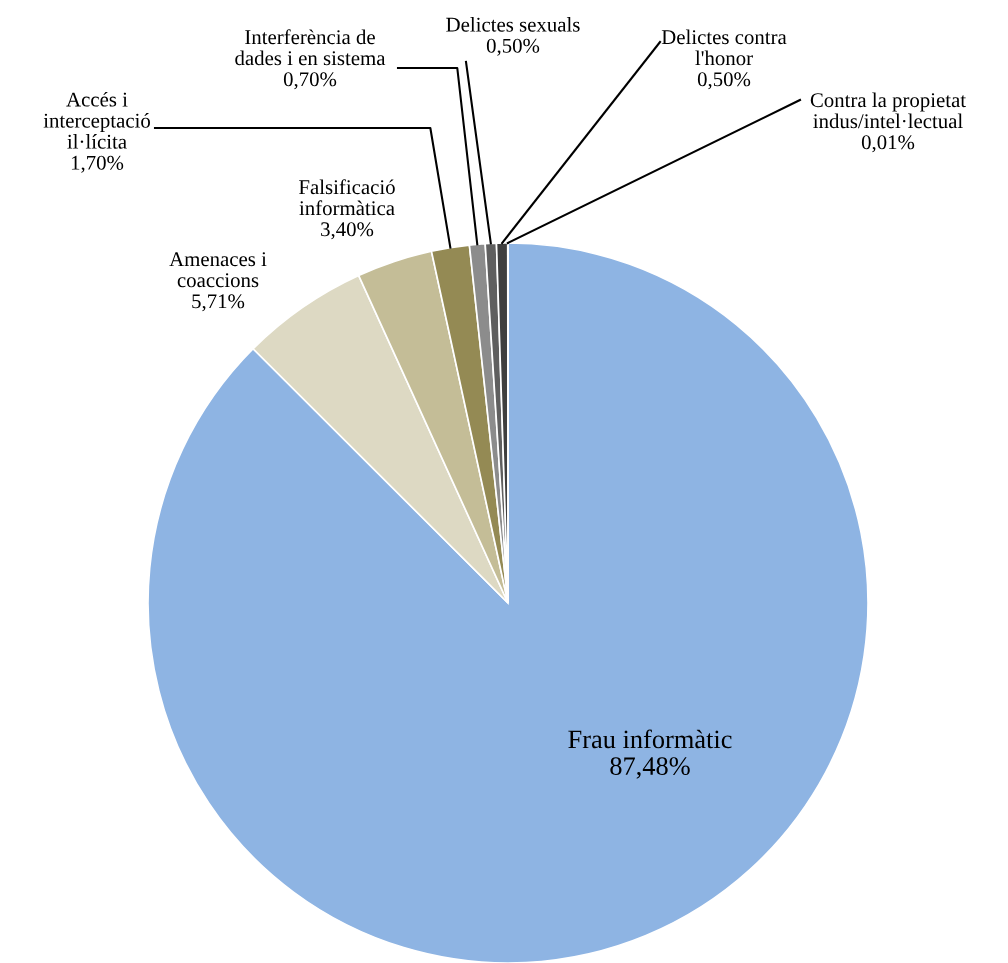 The width and height of the screenshot is (1008, 963). I want to click on slice-label: Falsificació informàtica, so click(347, 197).